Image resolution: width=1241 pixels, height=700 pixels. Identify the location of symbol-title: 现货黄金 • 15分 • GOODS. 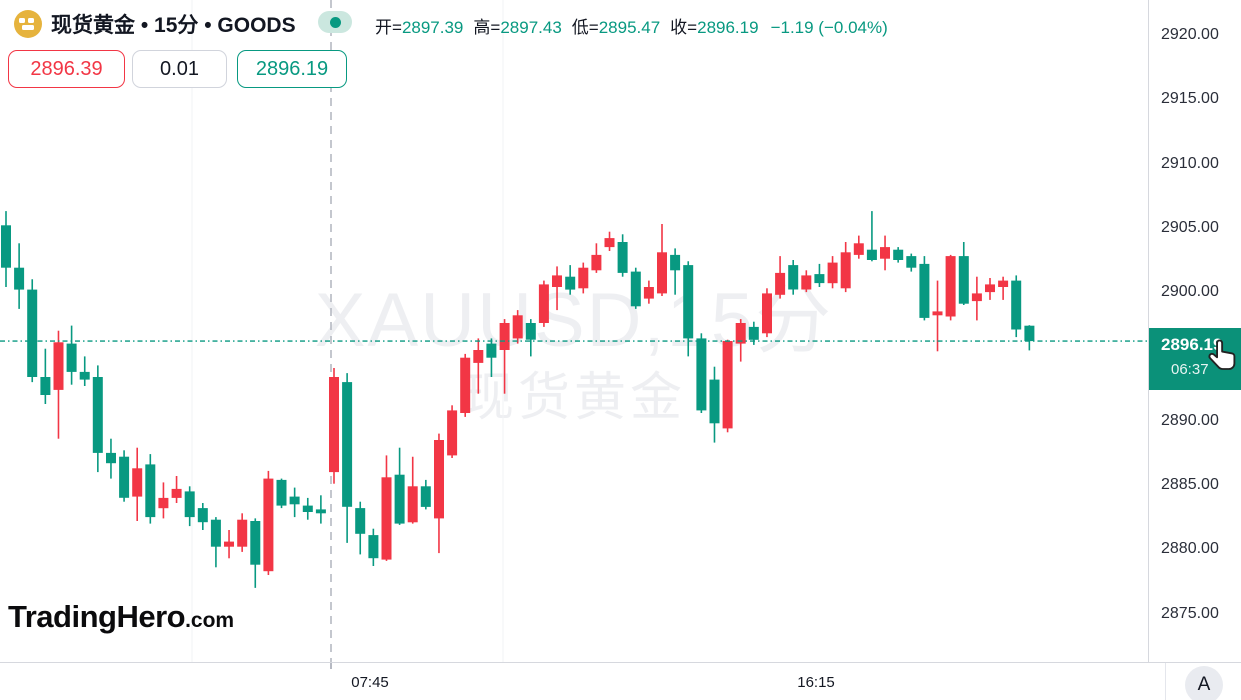
(173, 25).